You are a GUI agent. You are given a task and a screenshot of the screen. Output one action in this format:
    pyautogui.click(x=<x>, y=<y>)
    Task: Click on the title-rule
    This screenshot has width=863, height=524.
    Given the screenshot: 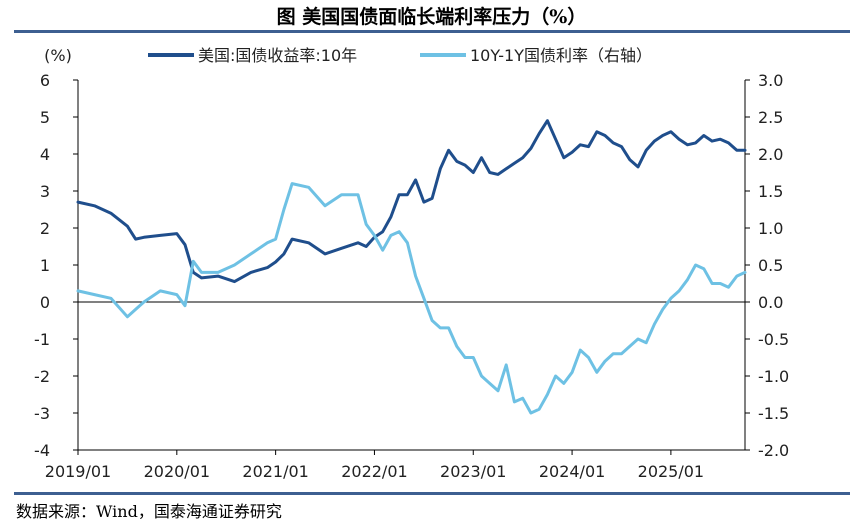 What is the action you would take?
    pyautogui.click(x=432, y=31)
    